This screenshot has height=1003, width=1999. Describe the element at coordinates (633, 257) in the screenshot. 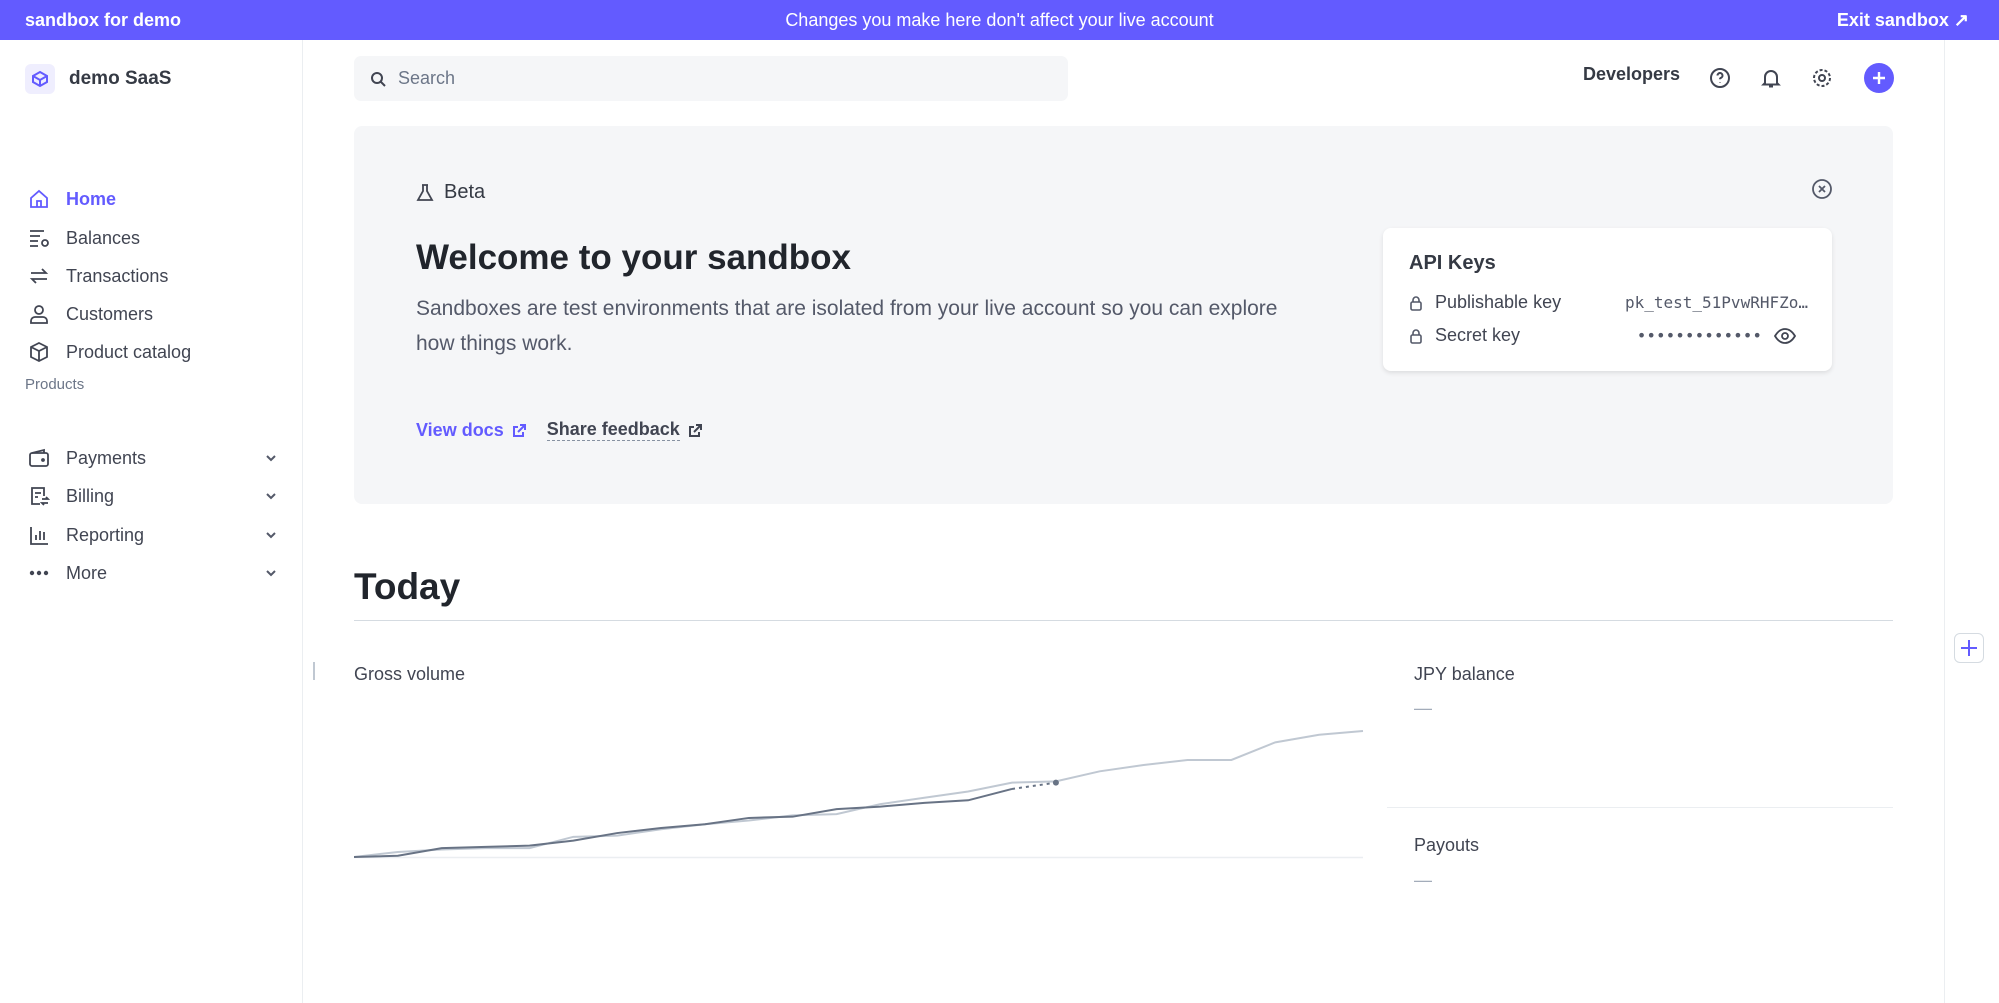

I see `welcome-title: Welcome to your sandbox` at that location.